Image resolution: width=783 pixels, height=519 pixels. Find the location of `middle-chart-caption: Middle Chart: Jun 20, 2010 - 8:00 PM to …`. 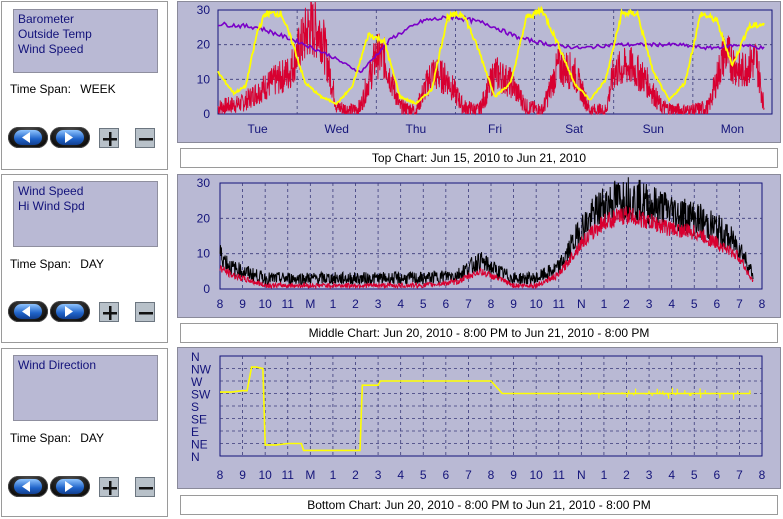

middle-chart-caption: Middle Chart: Jun 20, 2010 - 8:00 PM to … is located at coordinates (479, 333).